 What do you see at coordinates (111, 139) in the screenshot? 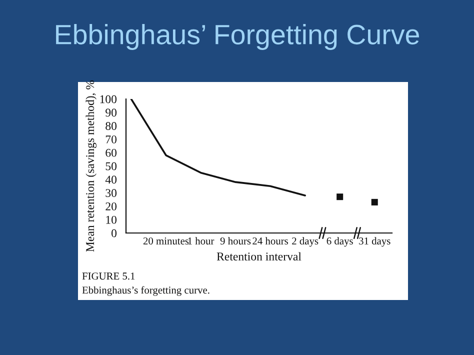
I see `y-tick-label: 70` at bounding box center [111, 139].